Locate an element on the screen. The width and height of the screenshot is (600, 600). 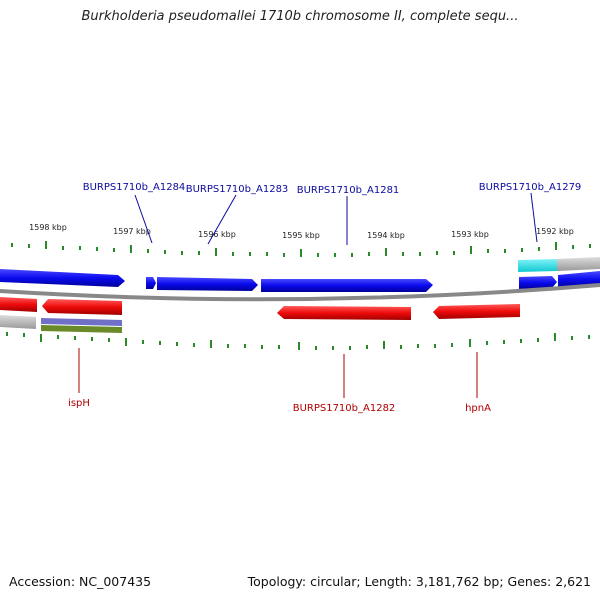
gene-arrow-burps1710b-a1283 is located at coordinates (207, 284).